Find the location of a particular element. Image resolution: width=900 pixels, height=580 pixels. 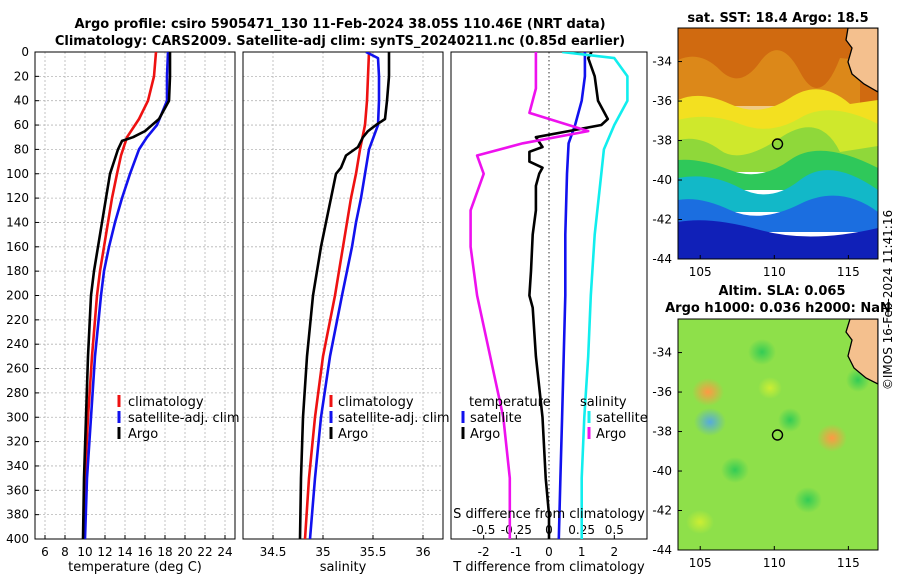

imos-watermark: ©IMOS 16-Feb-2024 11:41:16 is located at coordinates (888, 300).